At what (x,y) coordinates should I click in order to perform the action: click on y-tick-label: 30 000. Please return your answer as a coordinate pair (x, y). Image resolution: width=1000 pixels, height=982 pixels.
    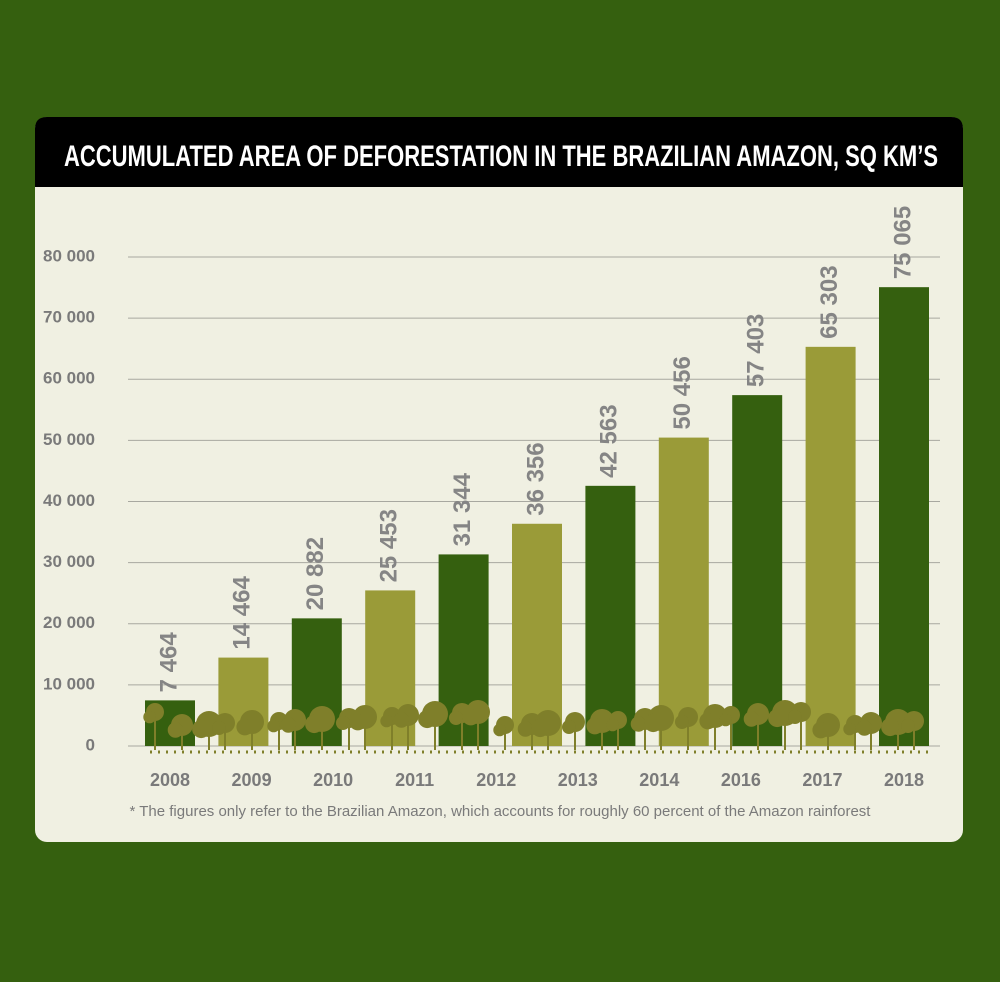
    Looking at the image, I should click on (69, 561).